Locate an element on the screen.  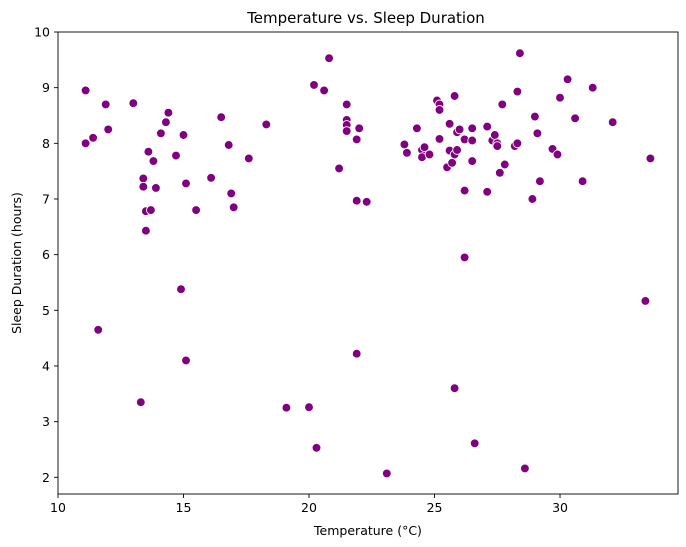
y-tick-label: 3 is located at coordinates (46, 421).